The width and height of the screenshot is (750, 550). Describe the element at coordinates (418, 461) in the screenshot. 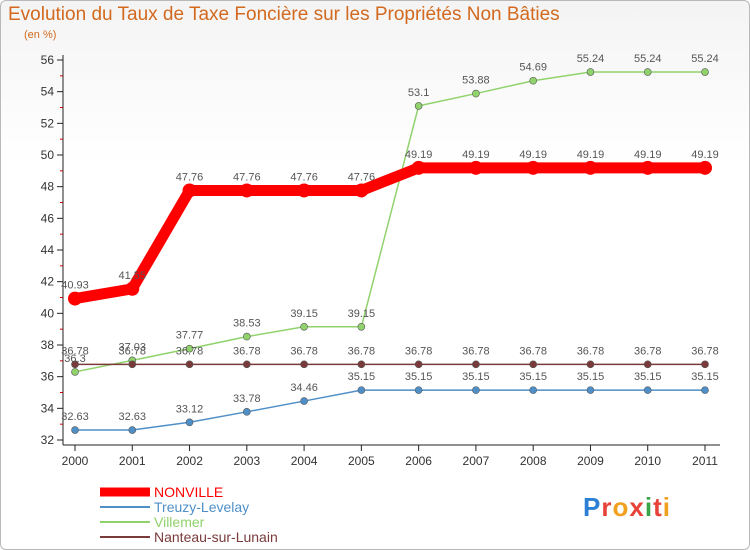

I see `x-tick-label: 2006` at that location.